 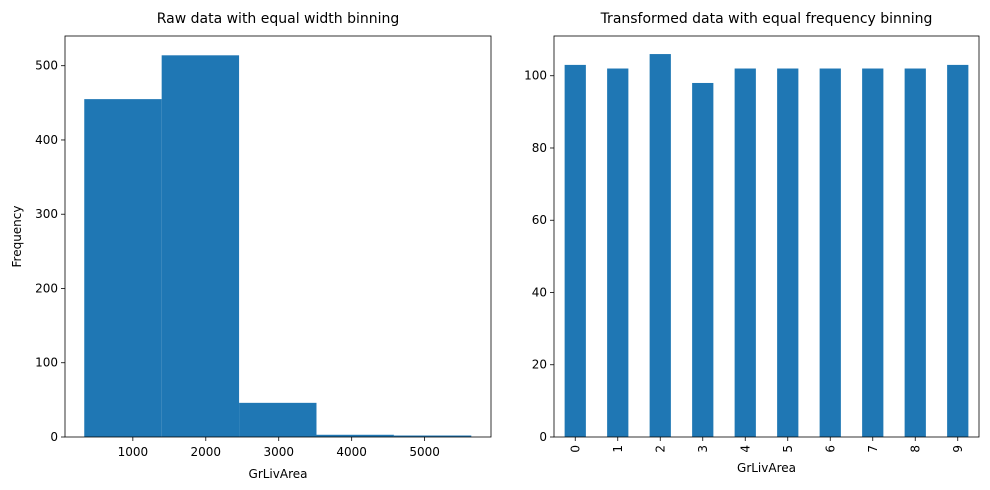 I want to click on y-axis-ticks: 0 20 40 60 80 100, so click(x=539, y=256).